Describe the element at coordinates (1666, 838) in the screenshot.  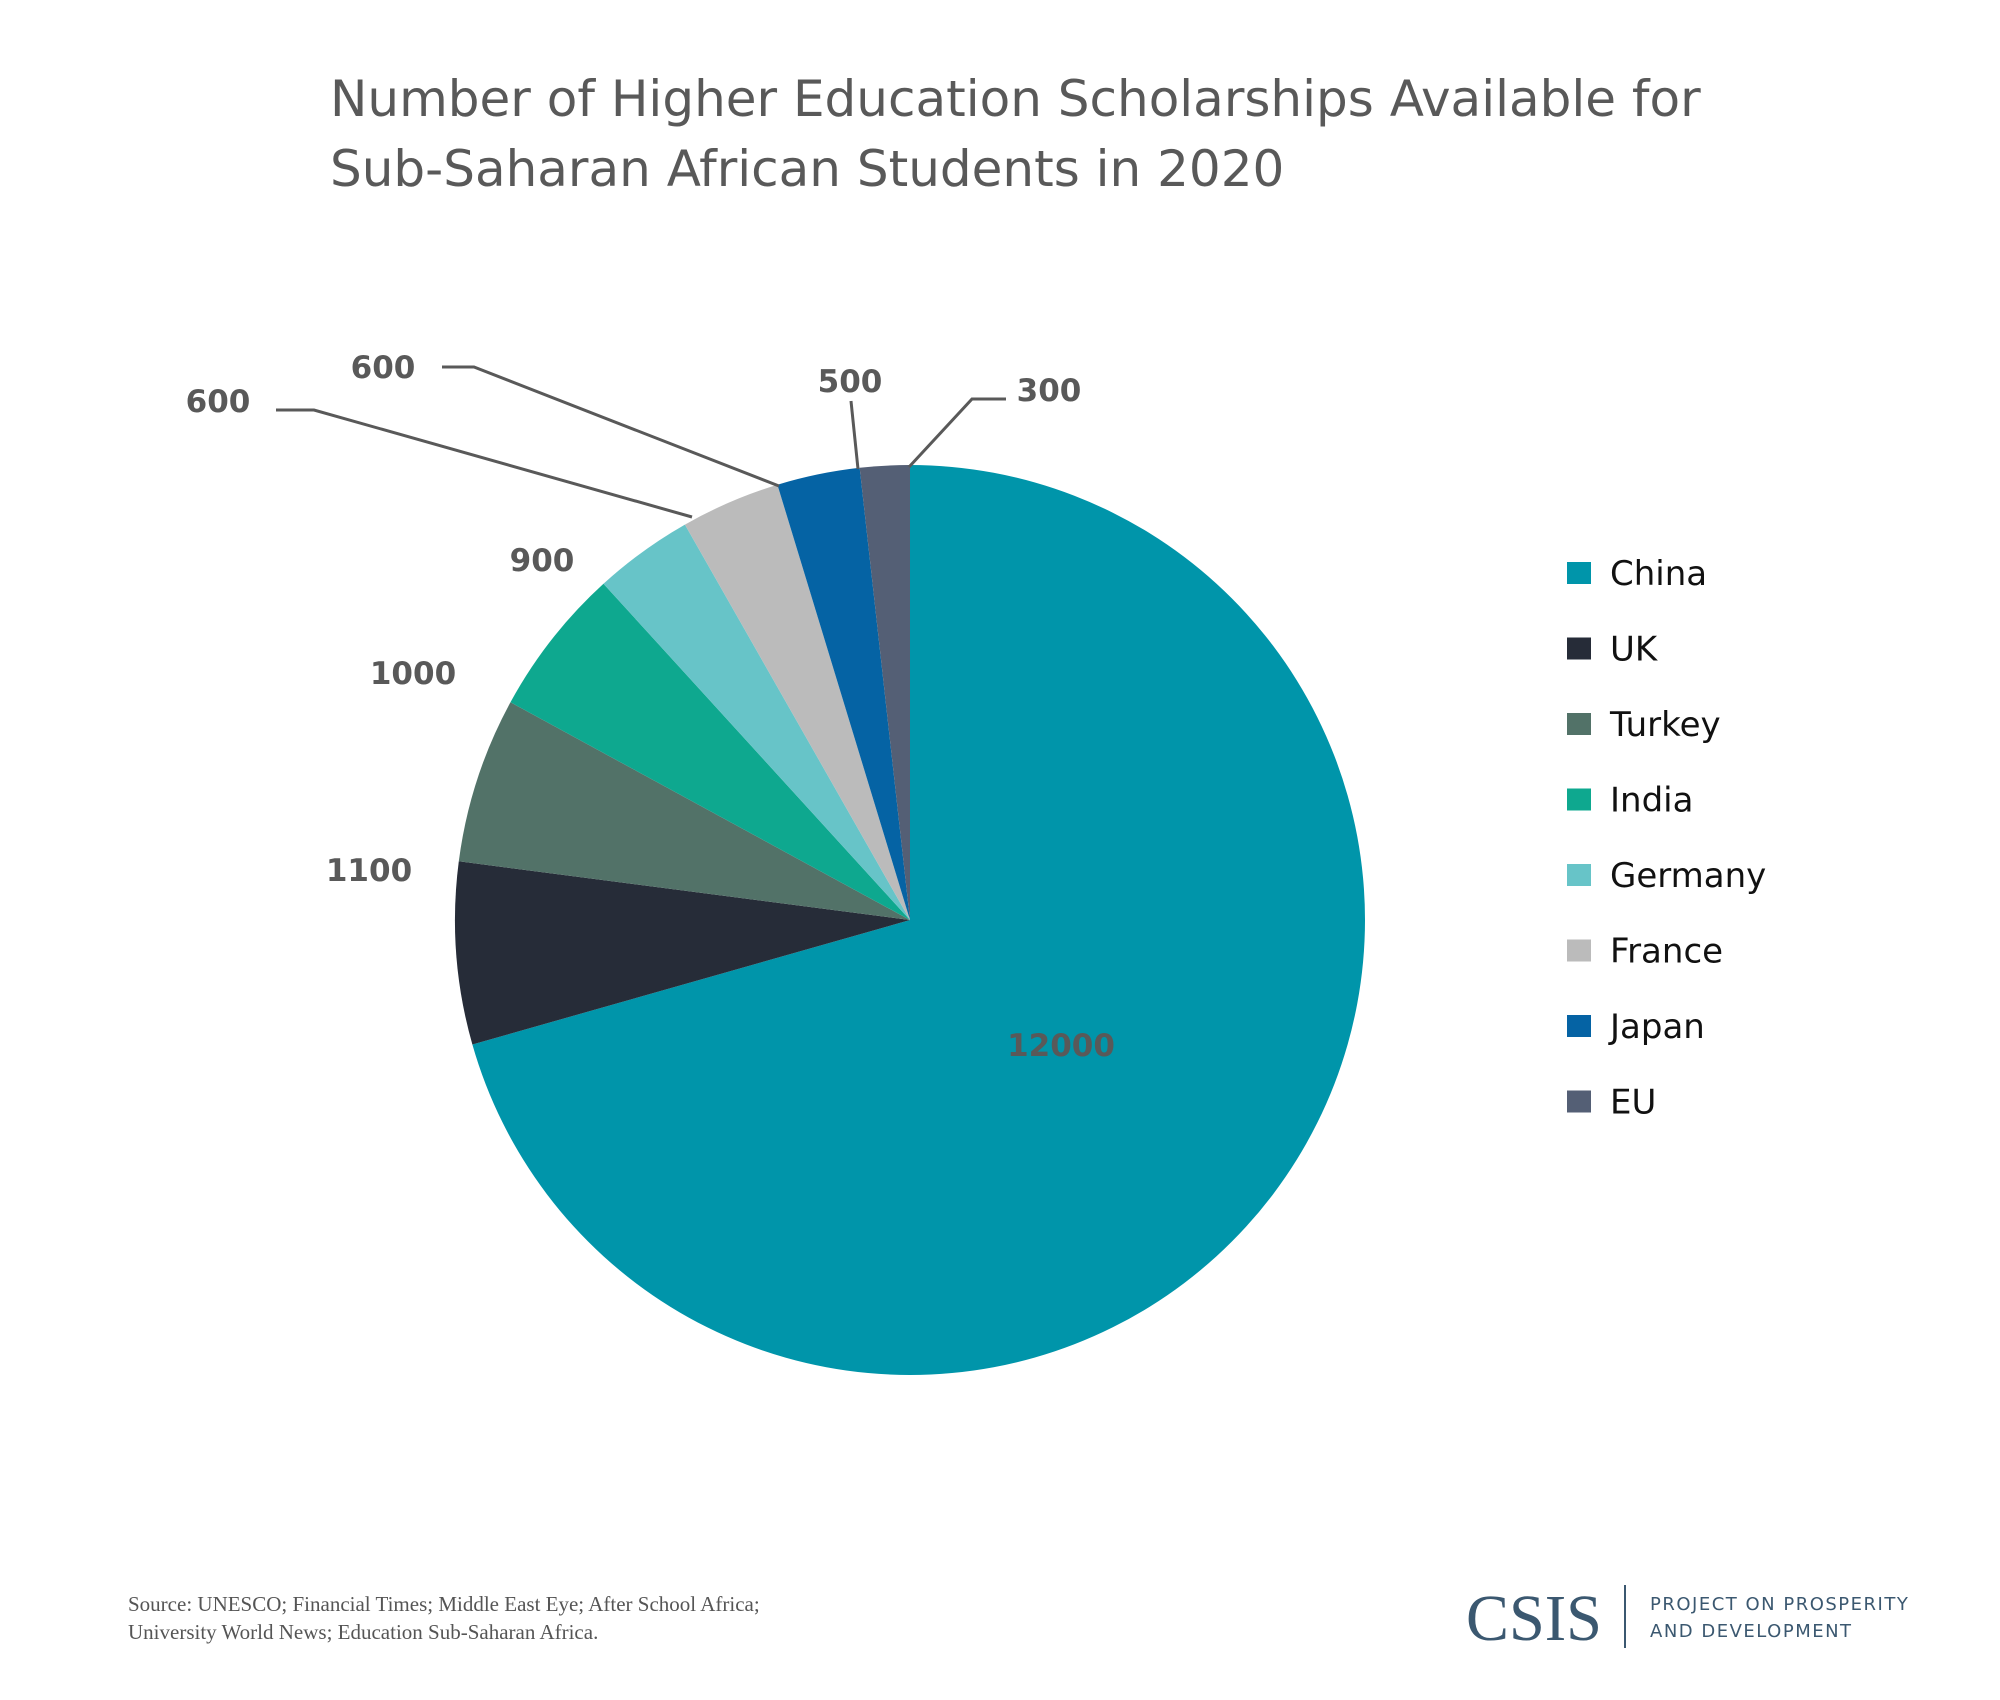
I see `legend: China UK Turkey India Germany France Japan EU` at that location.